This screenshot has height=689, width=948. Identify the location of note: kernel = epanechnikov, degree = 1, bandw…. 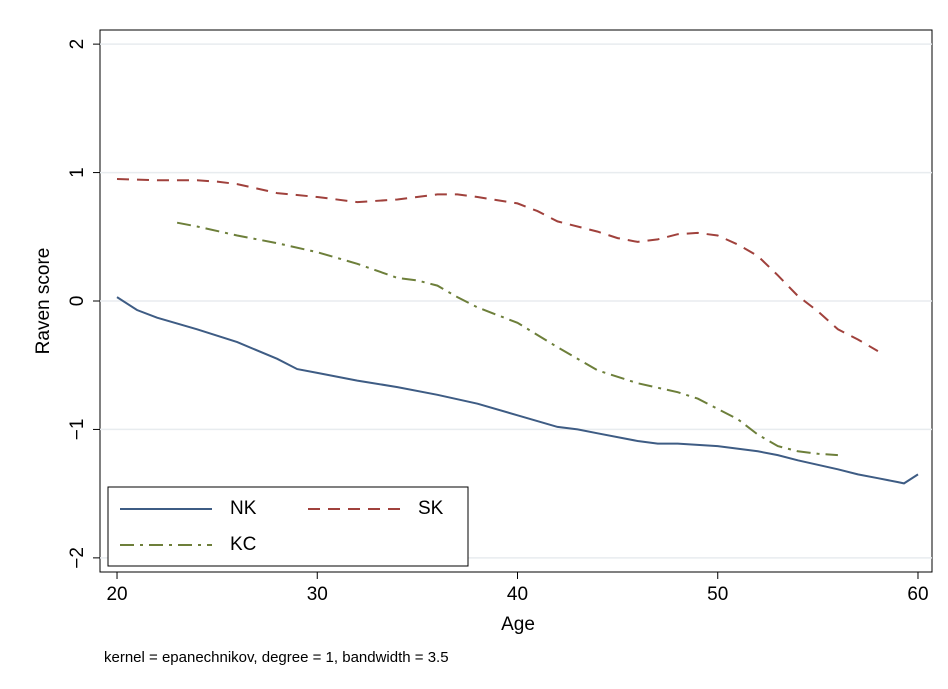
(276, 657).